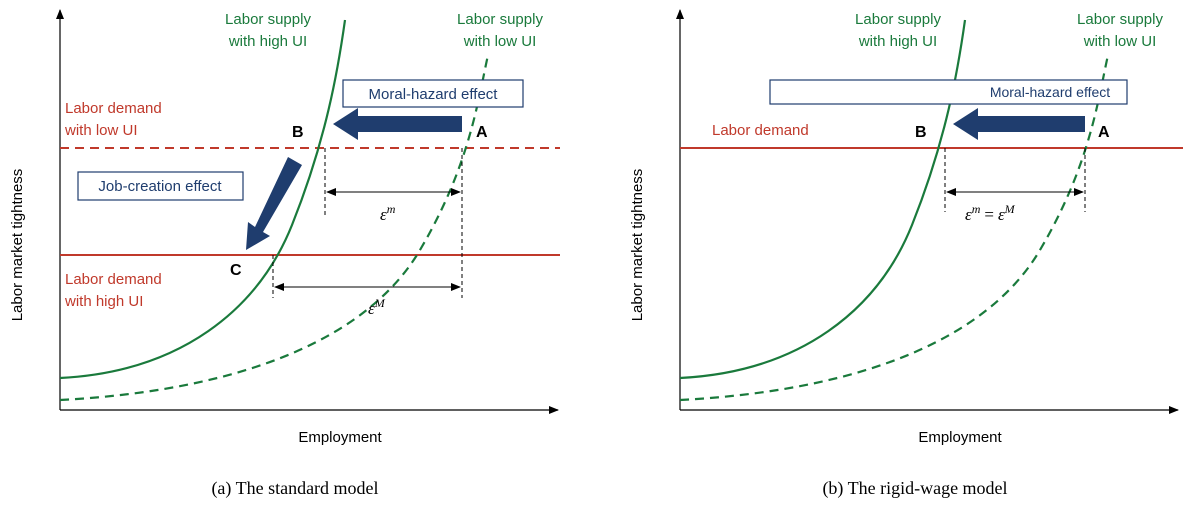 This screenshot has height=507, width=1192. I want to click on demand-high-label: Labor demand, so click(113, 279).